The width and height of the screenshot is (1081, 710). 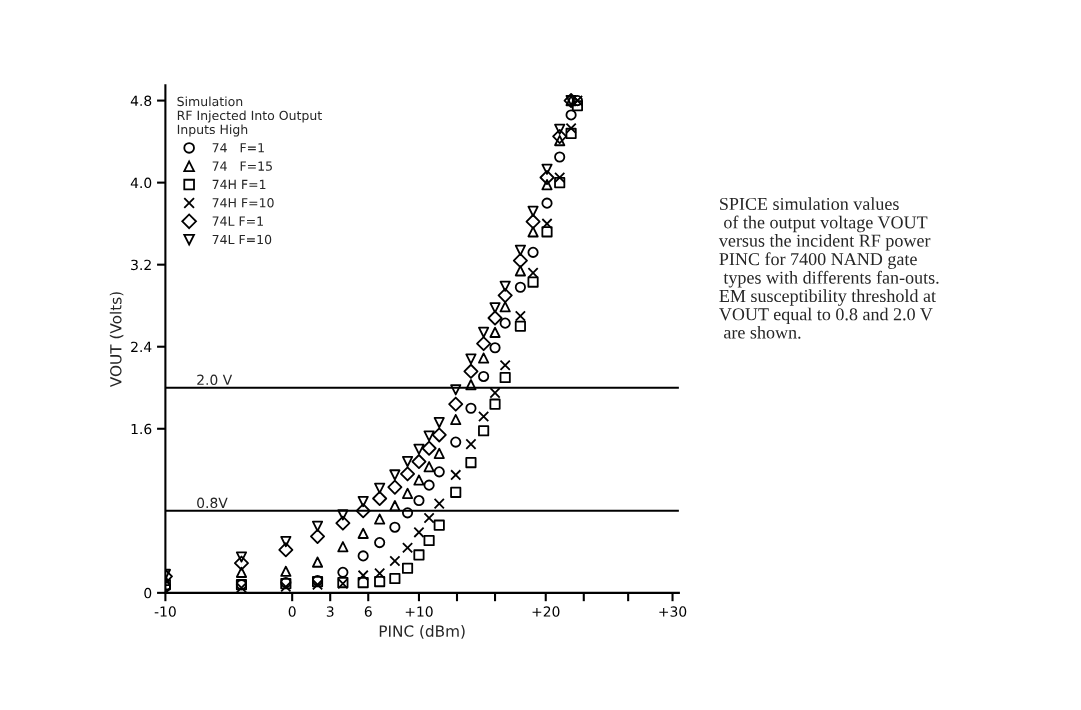 What do you see at coordinates (141, 183) in the screenshot?
I see `y-tick-label: 4.0` at bounding box center [141, 183].